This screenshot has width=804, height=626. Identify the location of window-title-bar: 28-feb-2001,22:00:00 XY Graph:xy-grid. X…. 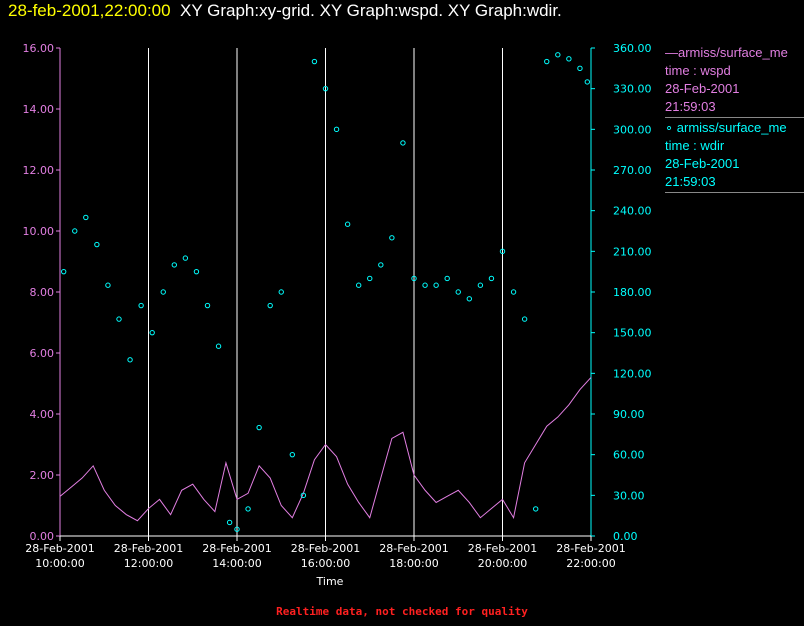
(285, 11).